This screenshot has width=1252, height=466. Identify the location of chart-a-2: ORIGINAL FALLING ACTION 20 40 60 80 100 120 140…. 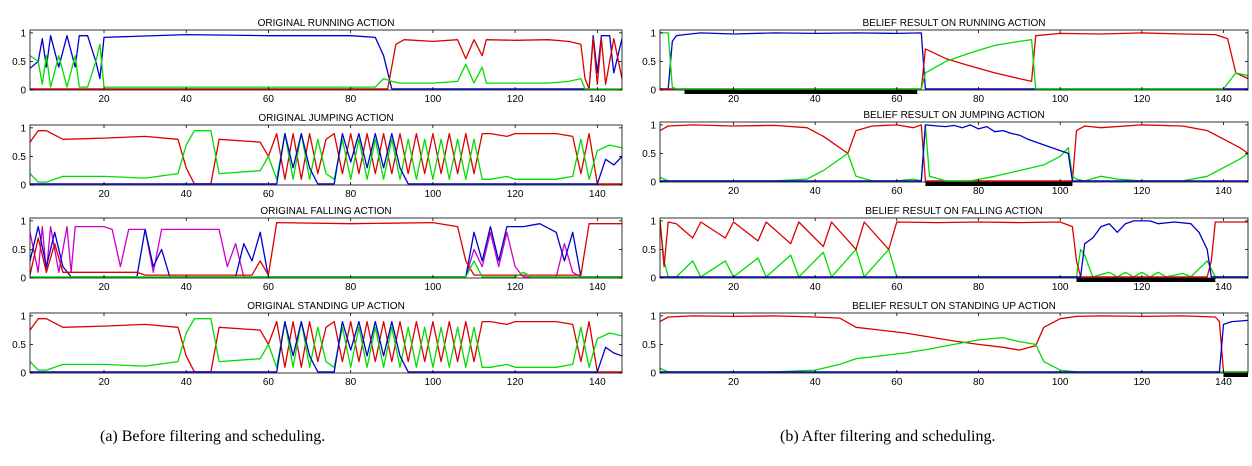
(317, 249).